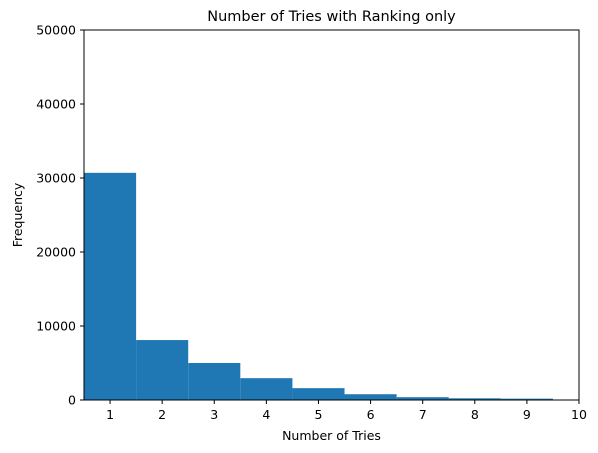  I want to click on x-tick-label-6: 6, so click(371, 414).